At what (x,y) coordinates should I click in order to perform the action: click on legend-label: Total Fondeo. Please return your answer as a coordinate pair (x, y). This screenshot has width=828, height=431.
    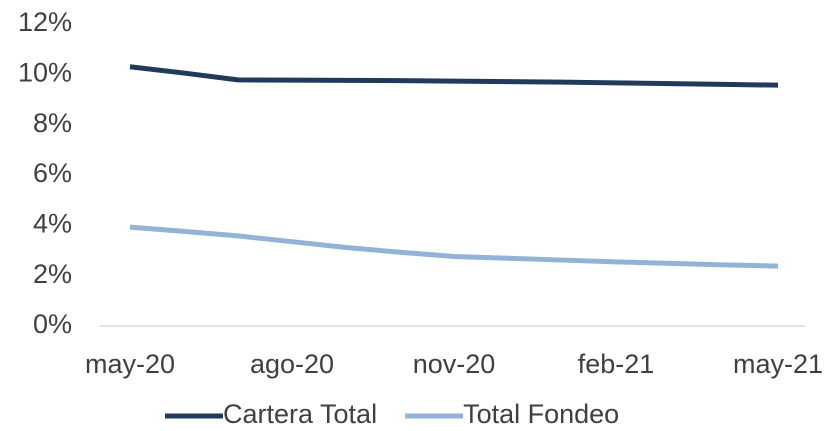
    Looking at the image, I should click on (541, 414).